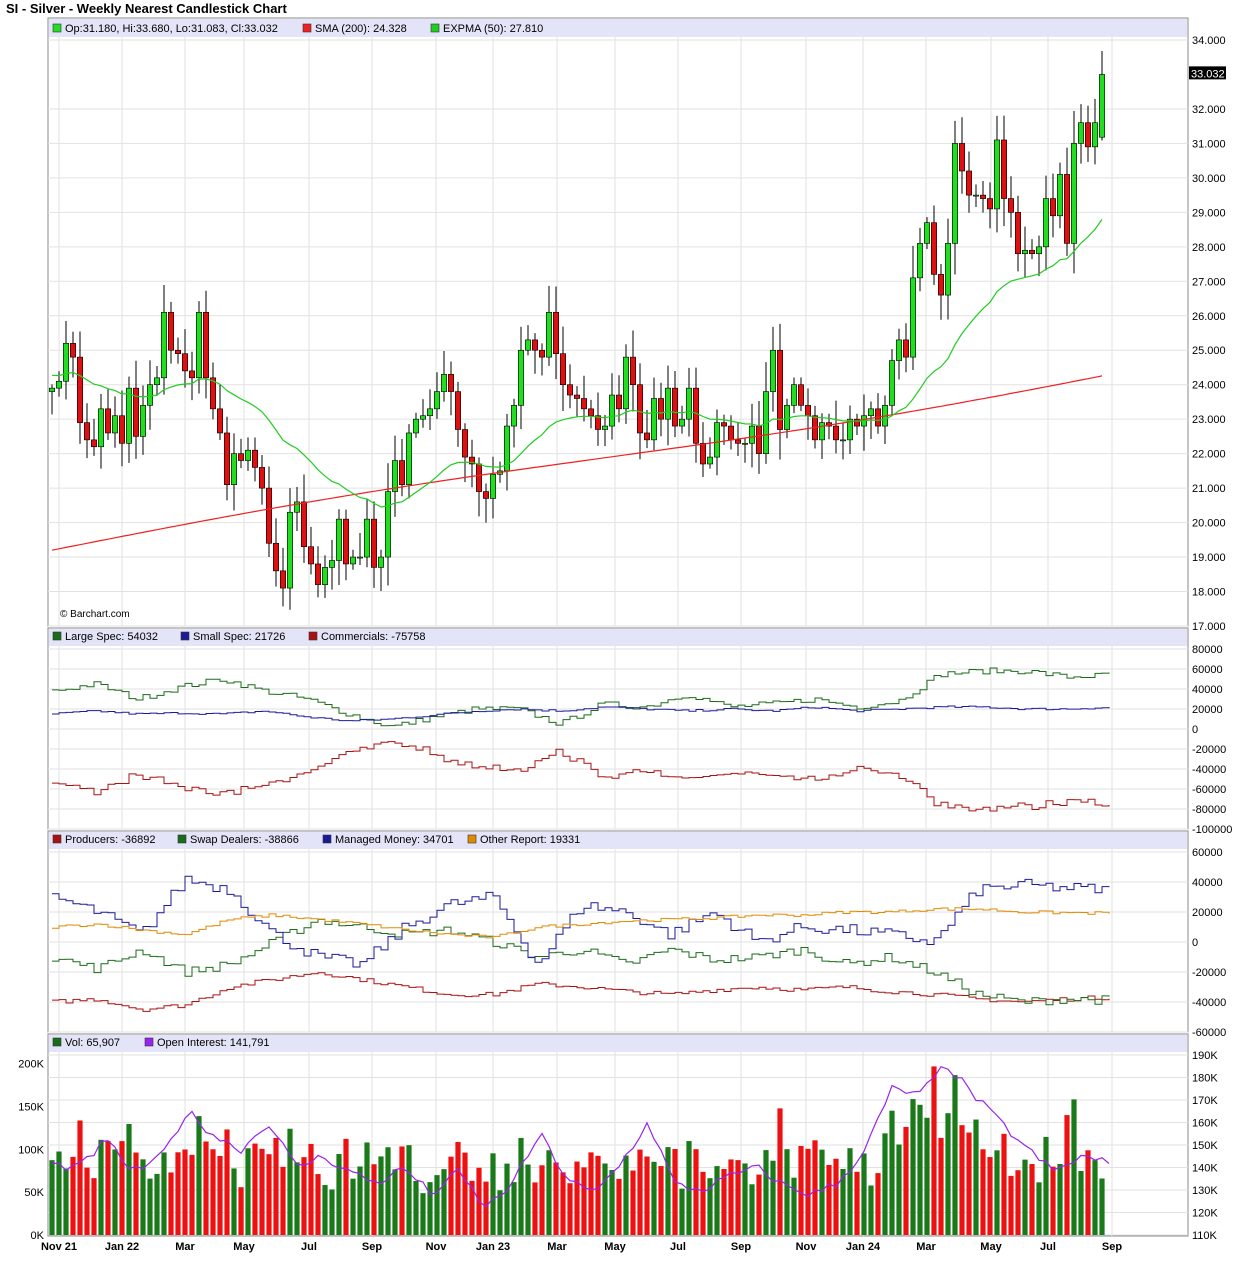 This screenshot has width=1236, height=1276. I want to click on y-tick-label: 27.000, so click(1209, 282).